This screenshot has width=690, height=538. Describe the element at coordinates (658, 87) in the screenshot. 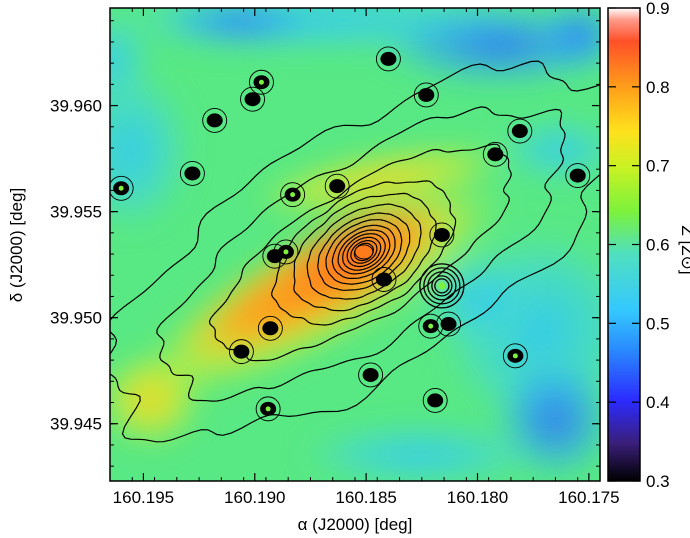

I see `colorbar-tick-label: 0.8` at that location.